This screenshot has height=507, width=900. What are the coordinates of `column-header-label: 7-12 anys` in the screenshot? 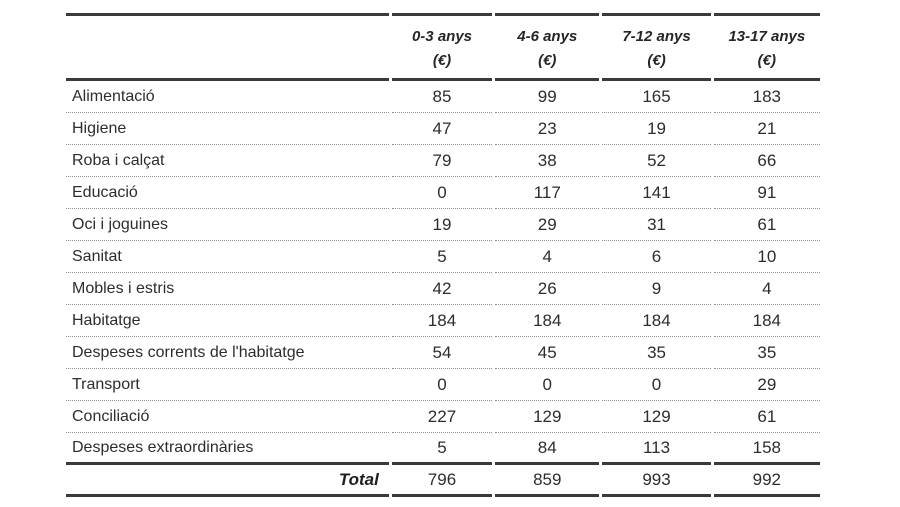 It's located at (656, 36).